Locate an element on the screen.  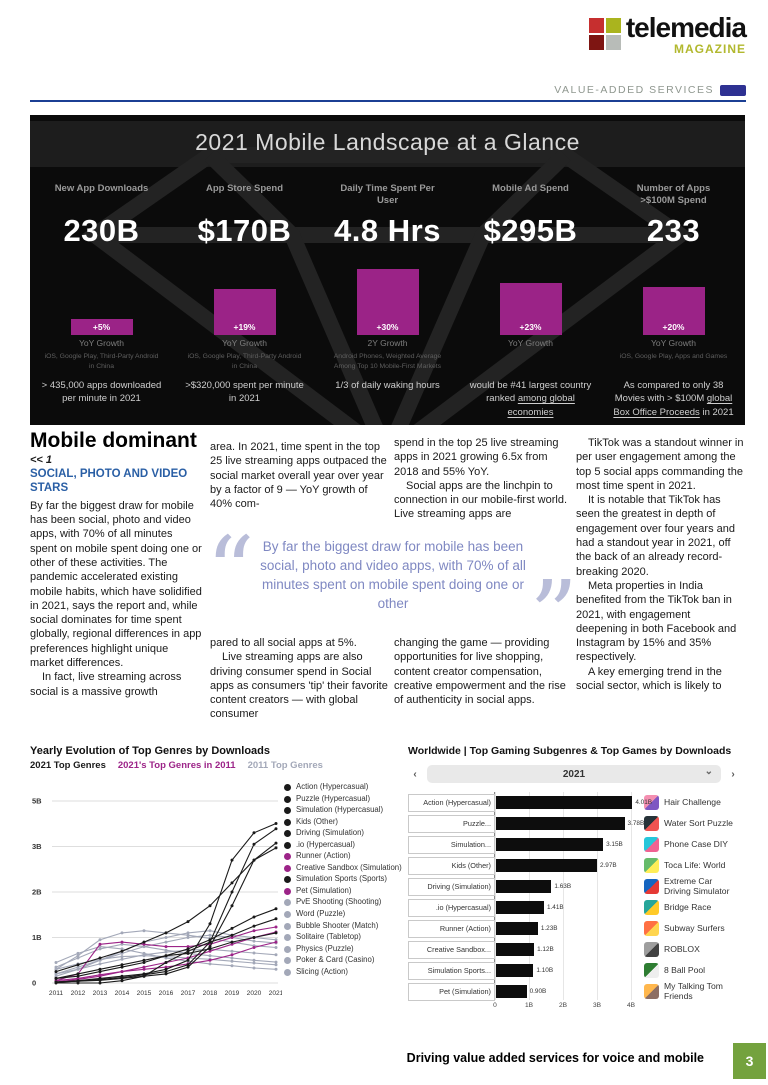
legend-item: Physics (Puzzle) is located at coordinates (344, 948).